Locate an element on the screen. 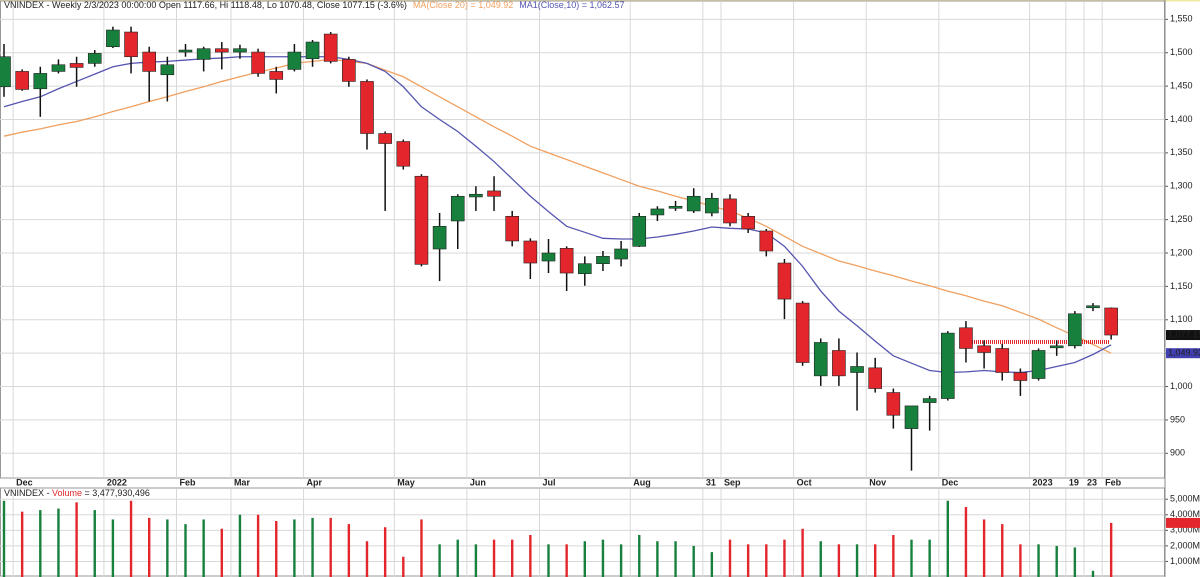  volume-legend: Volume is located at coordinates (67, 493).